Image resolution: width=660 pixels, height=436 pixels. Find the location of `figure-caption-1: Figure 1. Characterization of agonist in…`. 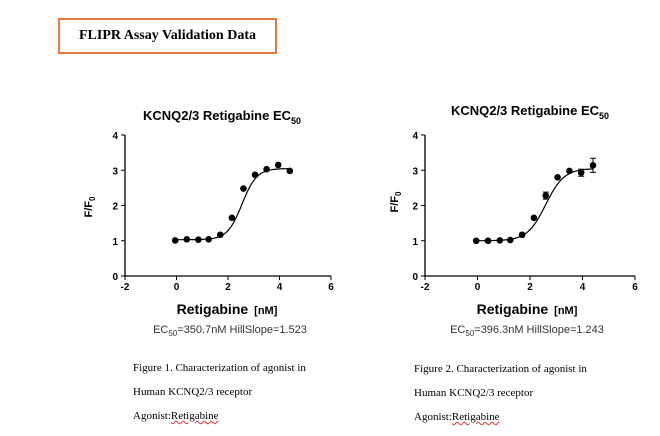

figure-caption-1: Figure 1. Characterization of agonist in… is located at coordinates (219, 392).